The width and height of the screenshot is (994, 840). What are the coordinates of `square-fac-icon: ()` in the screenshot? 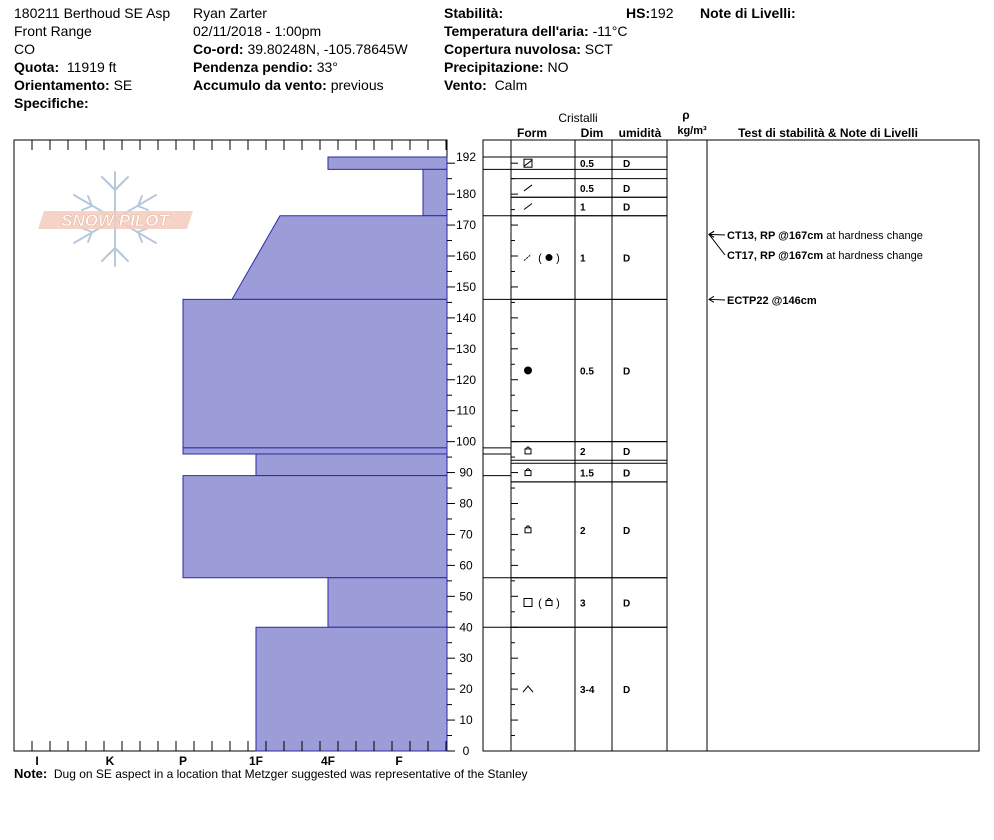 It's located at (541, 604).